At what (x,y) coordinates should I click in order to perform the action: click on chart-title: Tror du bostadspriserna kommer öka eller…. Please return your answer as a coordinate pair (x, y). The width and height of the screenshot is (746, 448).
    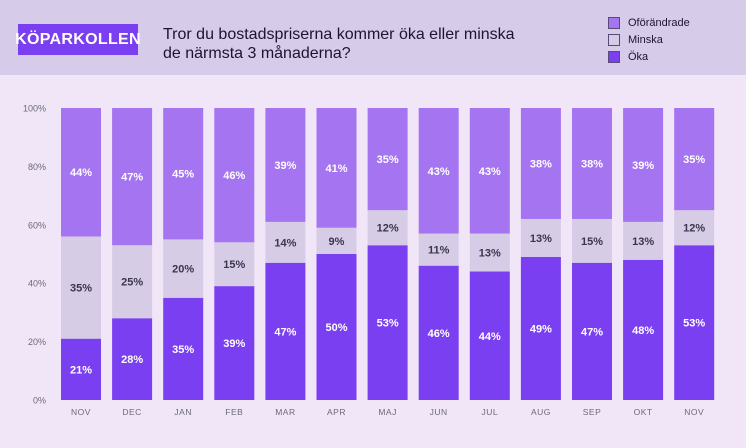
    Looking at the image, I should click on (363, 44).